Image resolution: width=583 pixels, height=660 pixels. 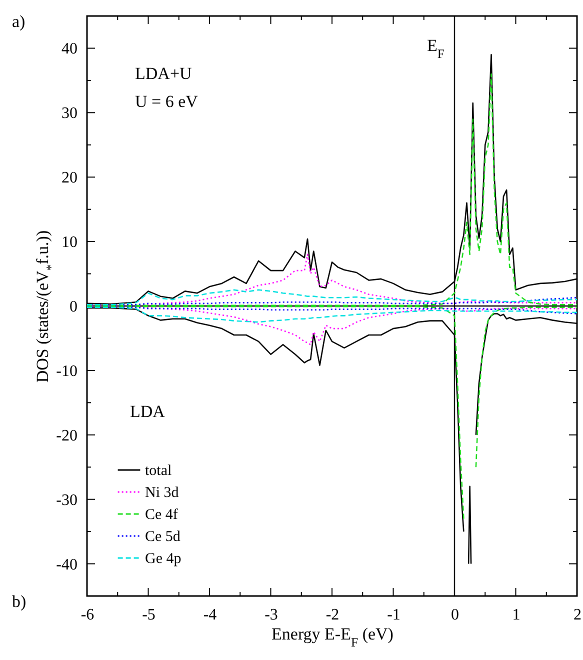 I want to click on ref-line-label: E$_{F}$, so click(x=435, y=48).